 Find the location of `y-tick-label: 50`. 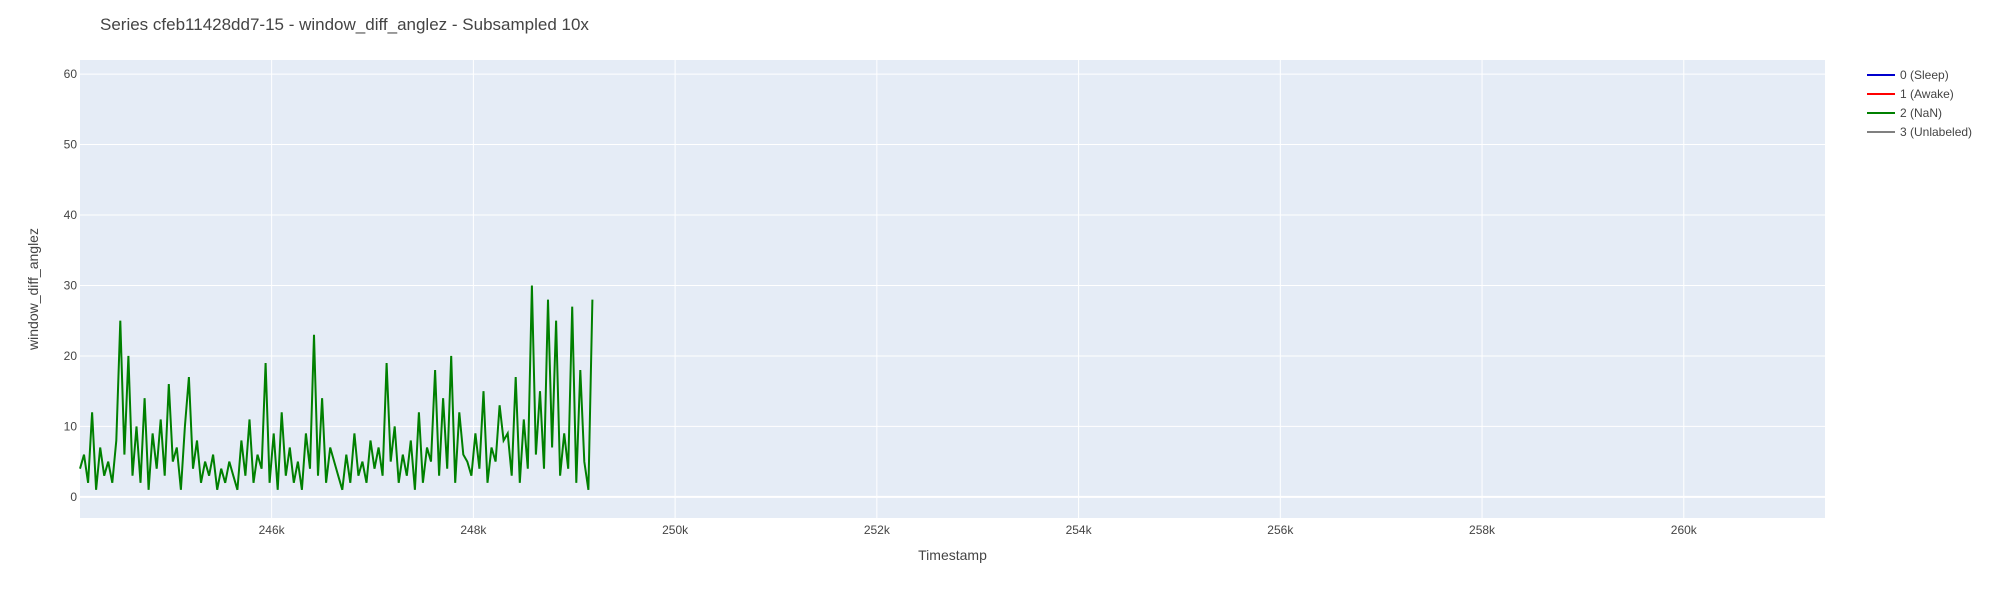

y-tick-label: 50 is located at coordinates (71, 145).